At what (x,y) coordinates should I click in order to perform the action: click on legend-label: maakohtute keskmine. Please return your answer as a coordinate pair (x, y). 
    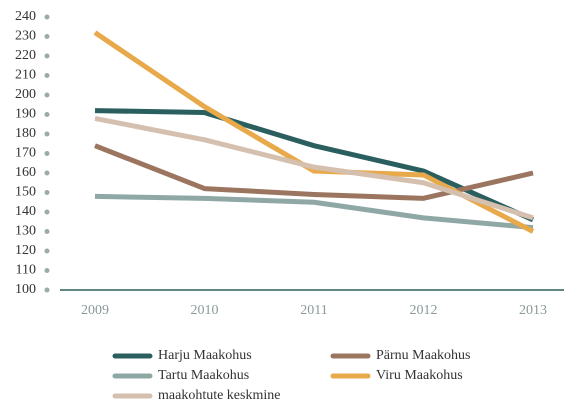
    Looking at the image, I should click on (219, 395).